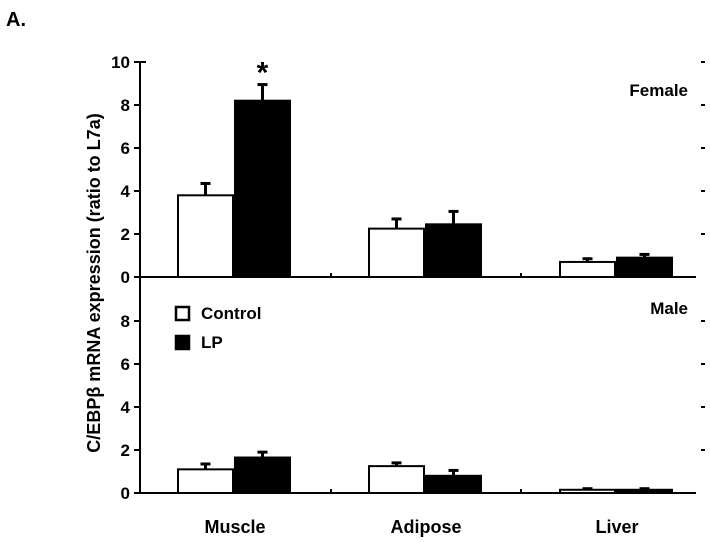  I want to click on panel-title: Female, so click(658, 90).